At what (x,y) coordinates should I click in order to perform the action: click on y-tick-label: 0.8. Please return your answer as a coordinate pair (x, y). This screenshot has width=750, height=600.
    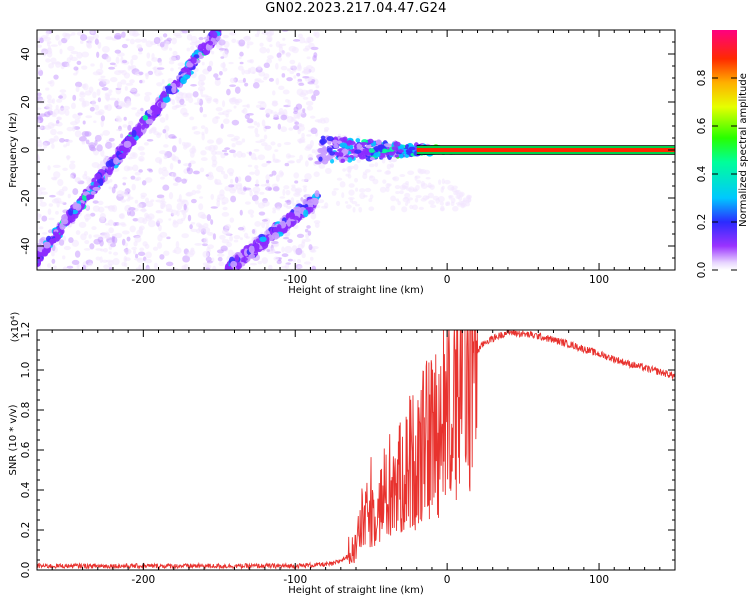
    Looking at the image, I should click on (26, 410).